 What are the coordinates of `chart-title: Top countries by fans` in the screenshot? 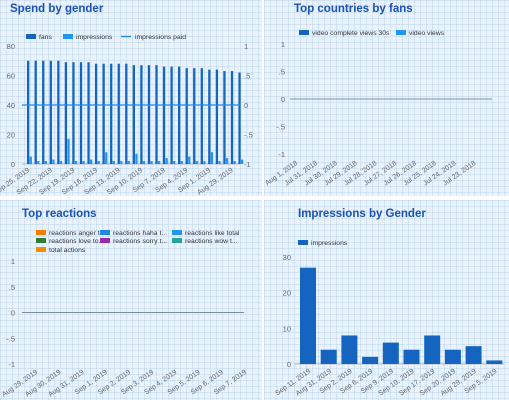 It's located at (353, 9).